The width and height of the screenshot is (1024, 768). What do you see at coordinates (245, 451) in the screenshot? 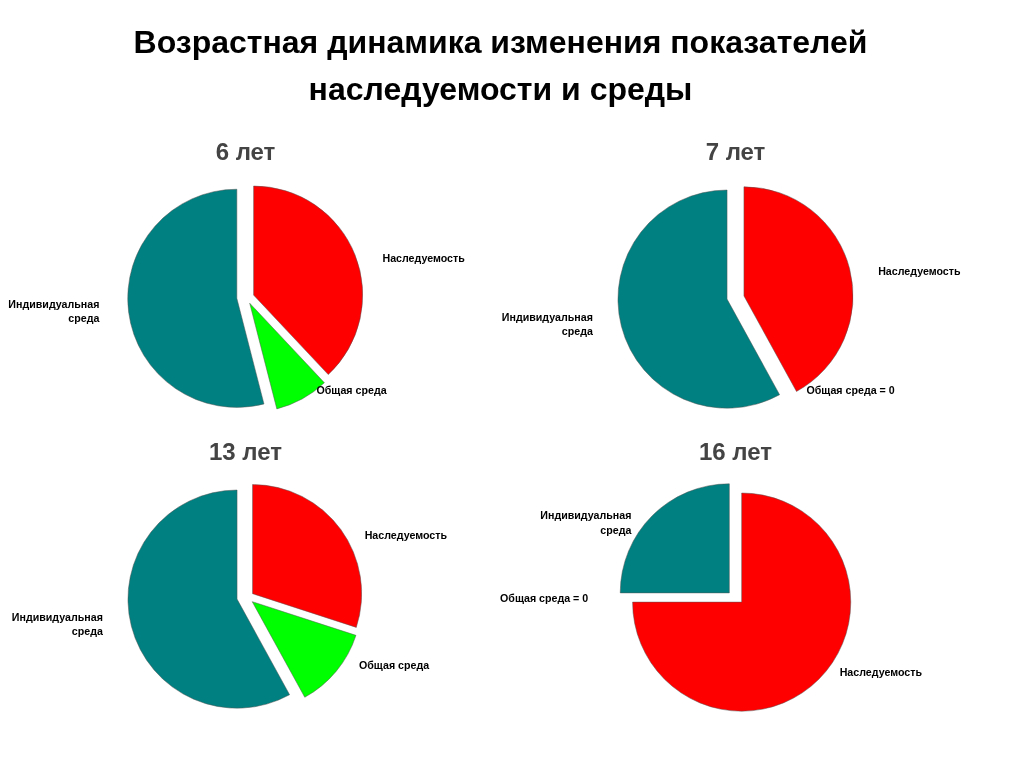
I see `chart-title: 13 лет` at bounding box center [245, 451].